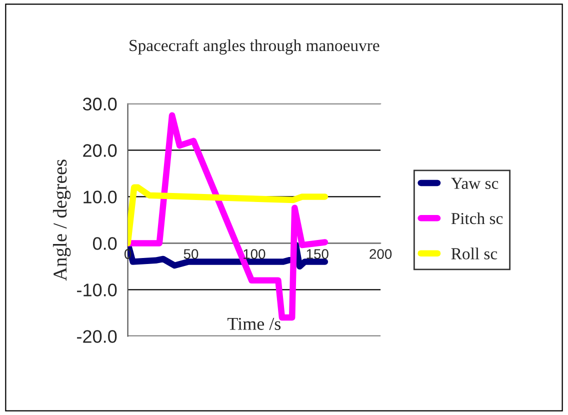 The width and height of the screenshot is (568, 415). I want to click on x-tick-label: 150, so click(317, 254).